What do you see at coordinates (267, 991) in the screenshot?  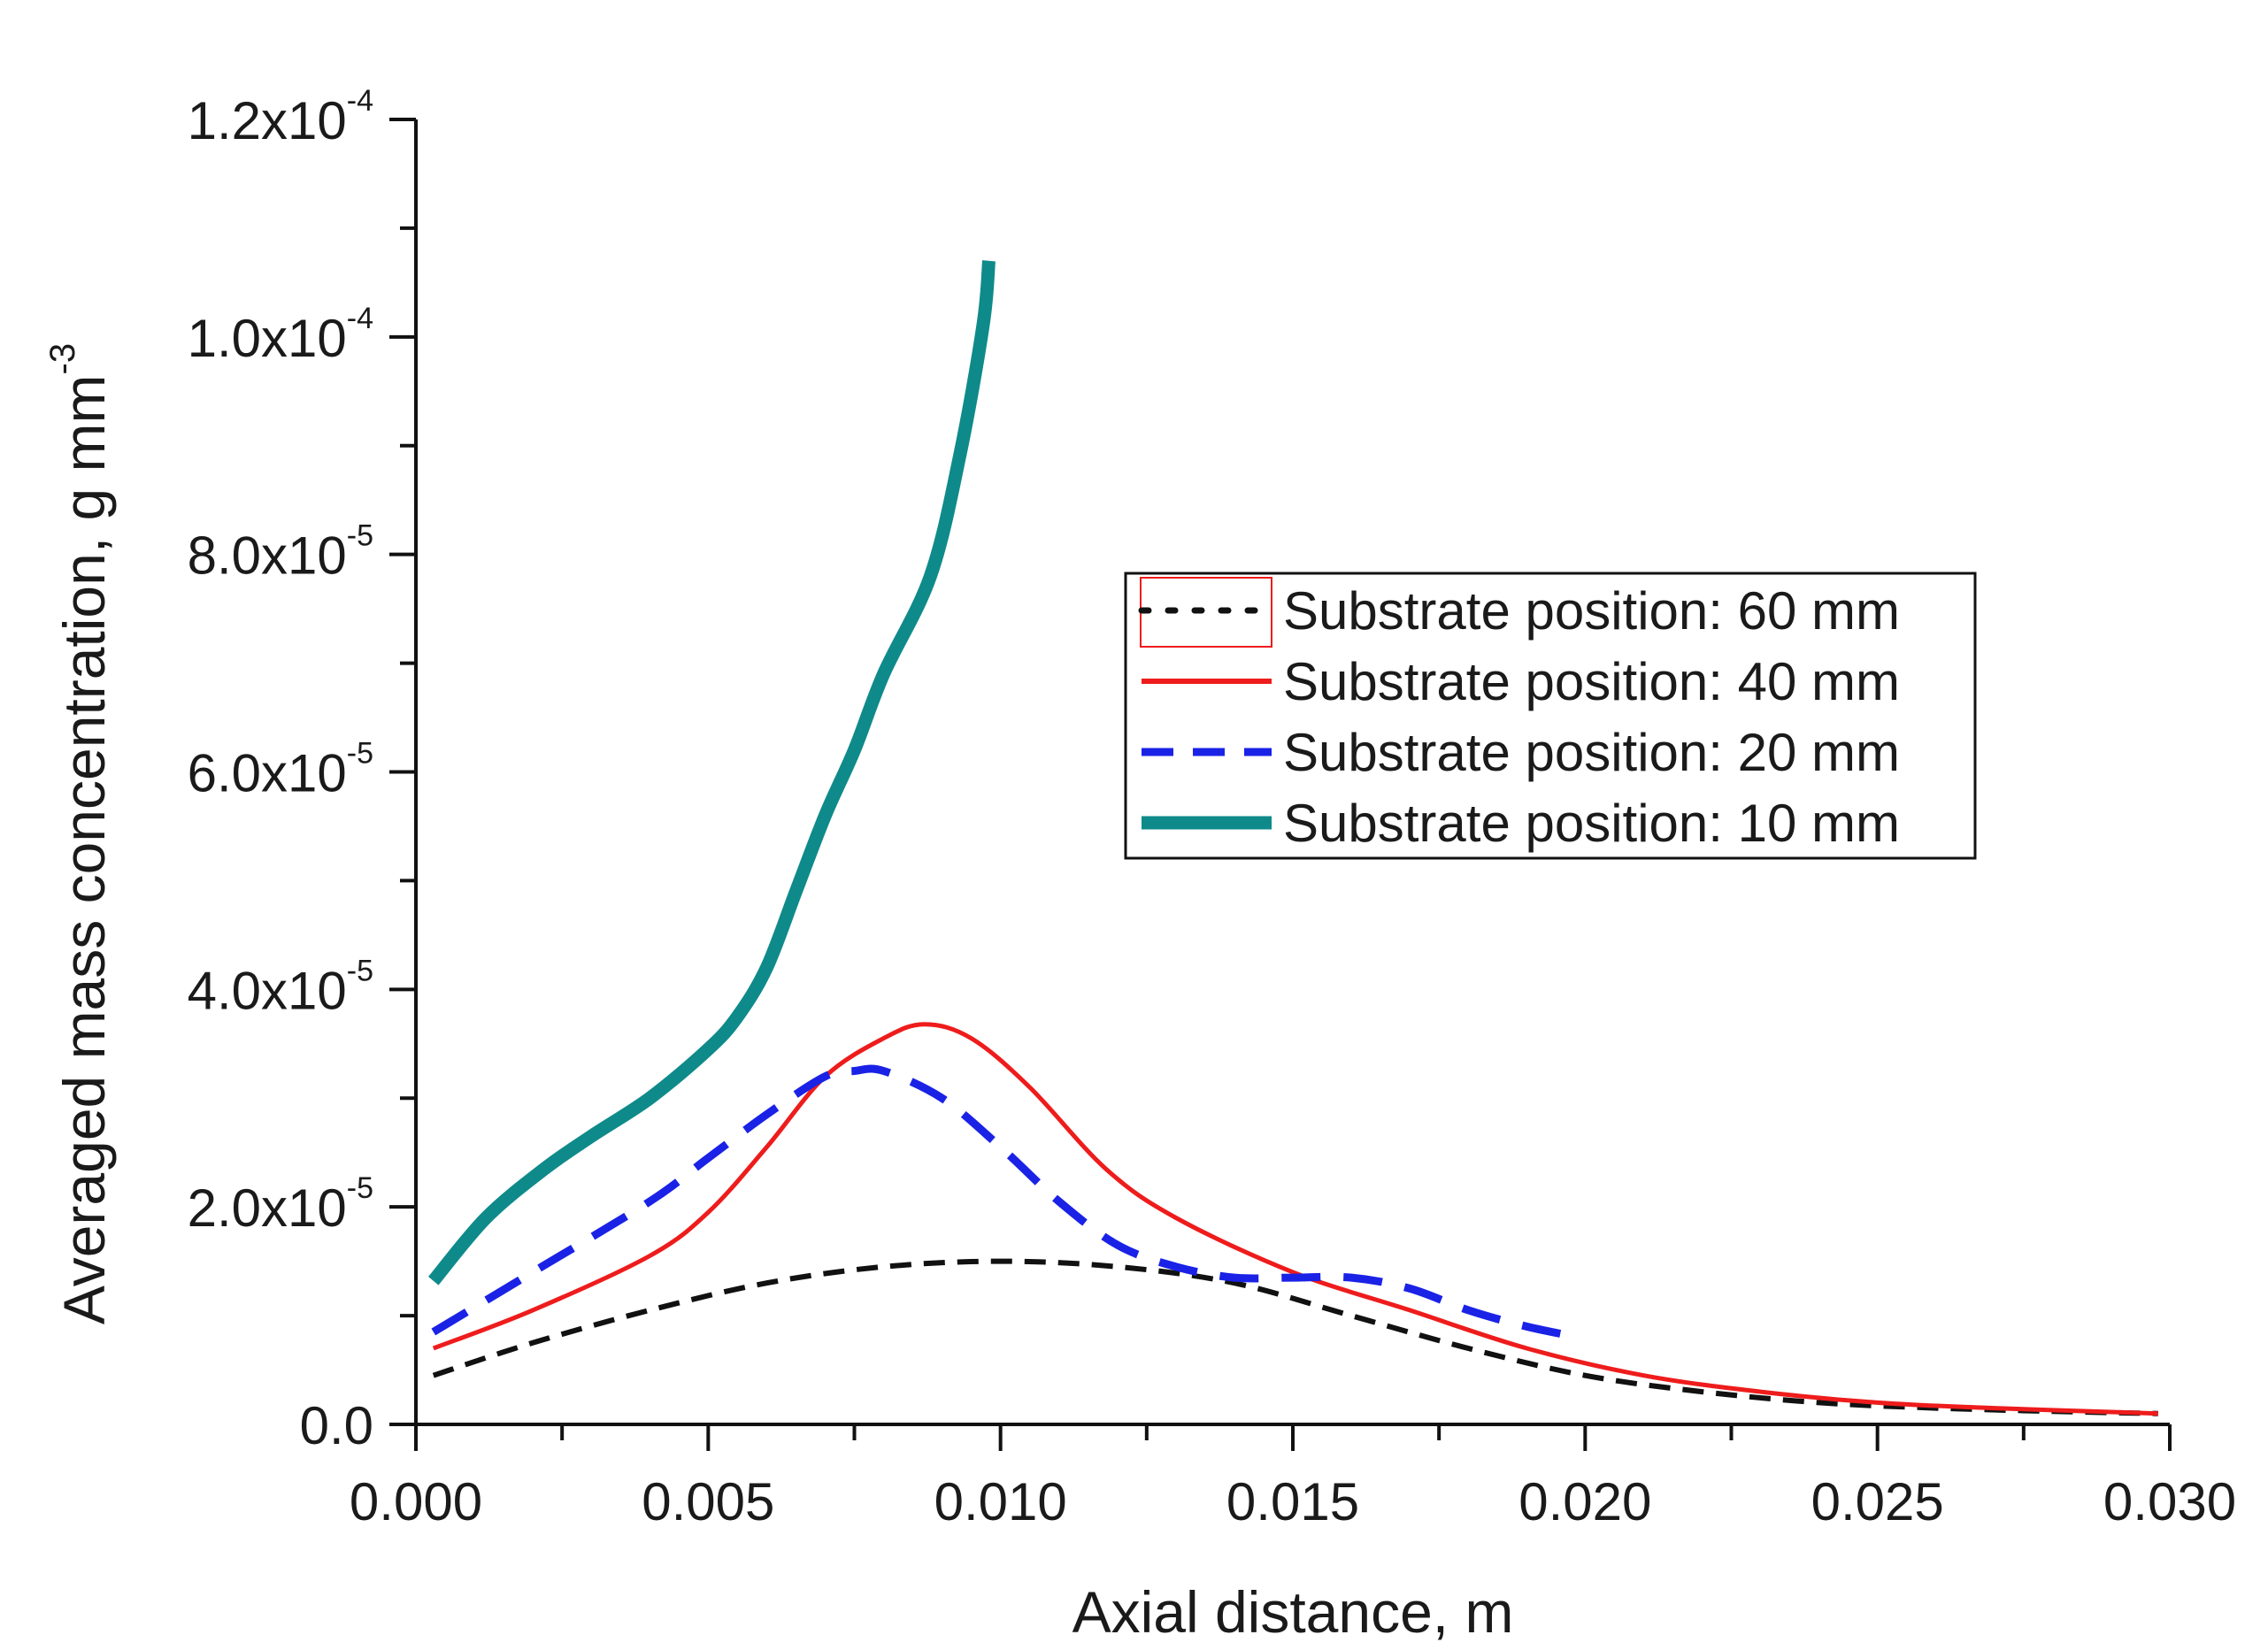 I see `y-tick-mantissa: 4.0x10` at bounding box center [267, 991].